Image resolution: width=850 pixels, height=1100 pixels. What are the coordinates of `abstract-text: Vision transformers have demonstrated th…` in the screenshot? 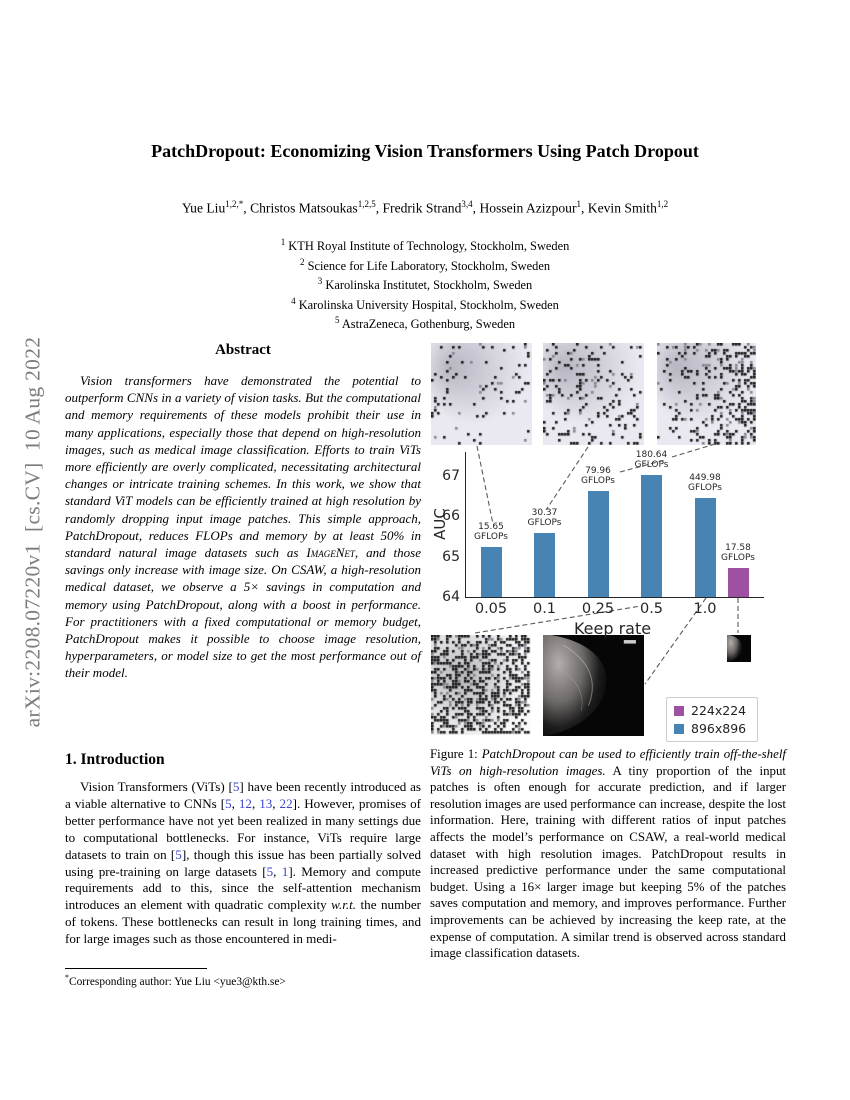 It's located at (243, 527).